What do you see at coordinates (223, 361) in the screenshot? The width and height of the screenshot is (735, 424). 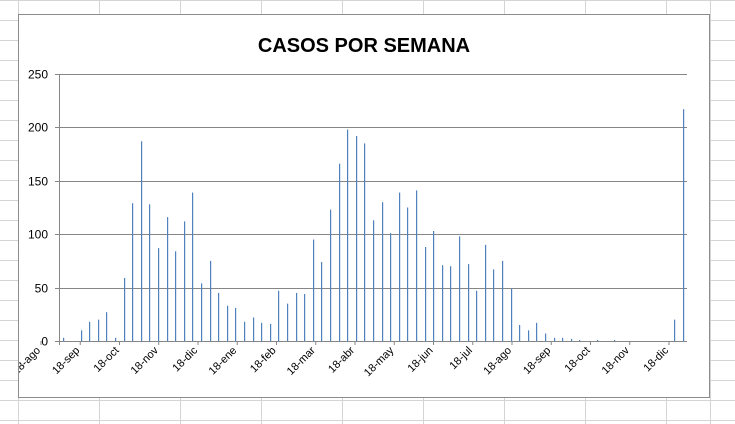 I see `x-tick-label: 18-ene` at bounding box center [223, 361].